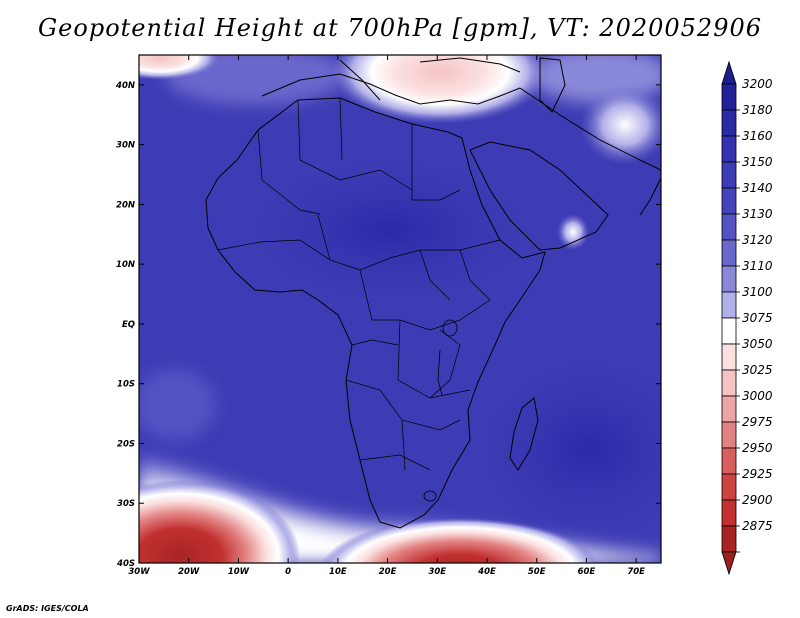 Image resolution: width=800 pixels, height=618 pixels. Describe the element at coordinates (729, 72) in the screenshot. I see `colorbar-top-arrow` at that location.